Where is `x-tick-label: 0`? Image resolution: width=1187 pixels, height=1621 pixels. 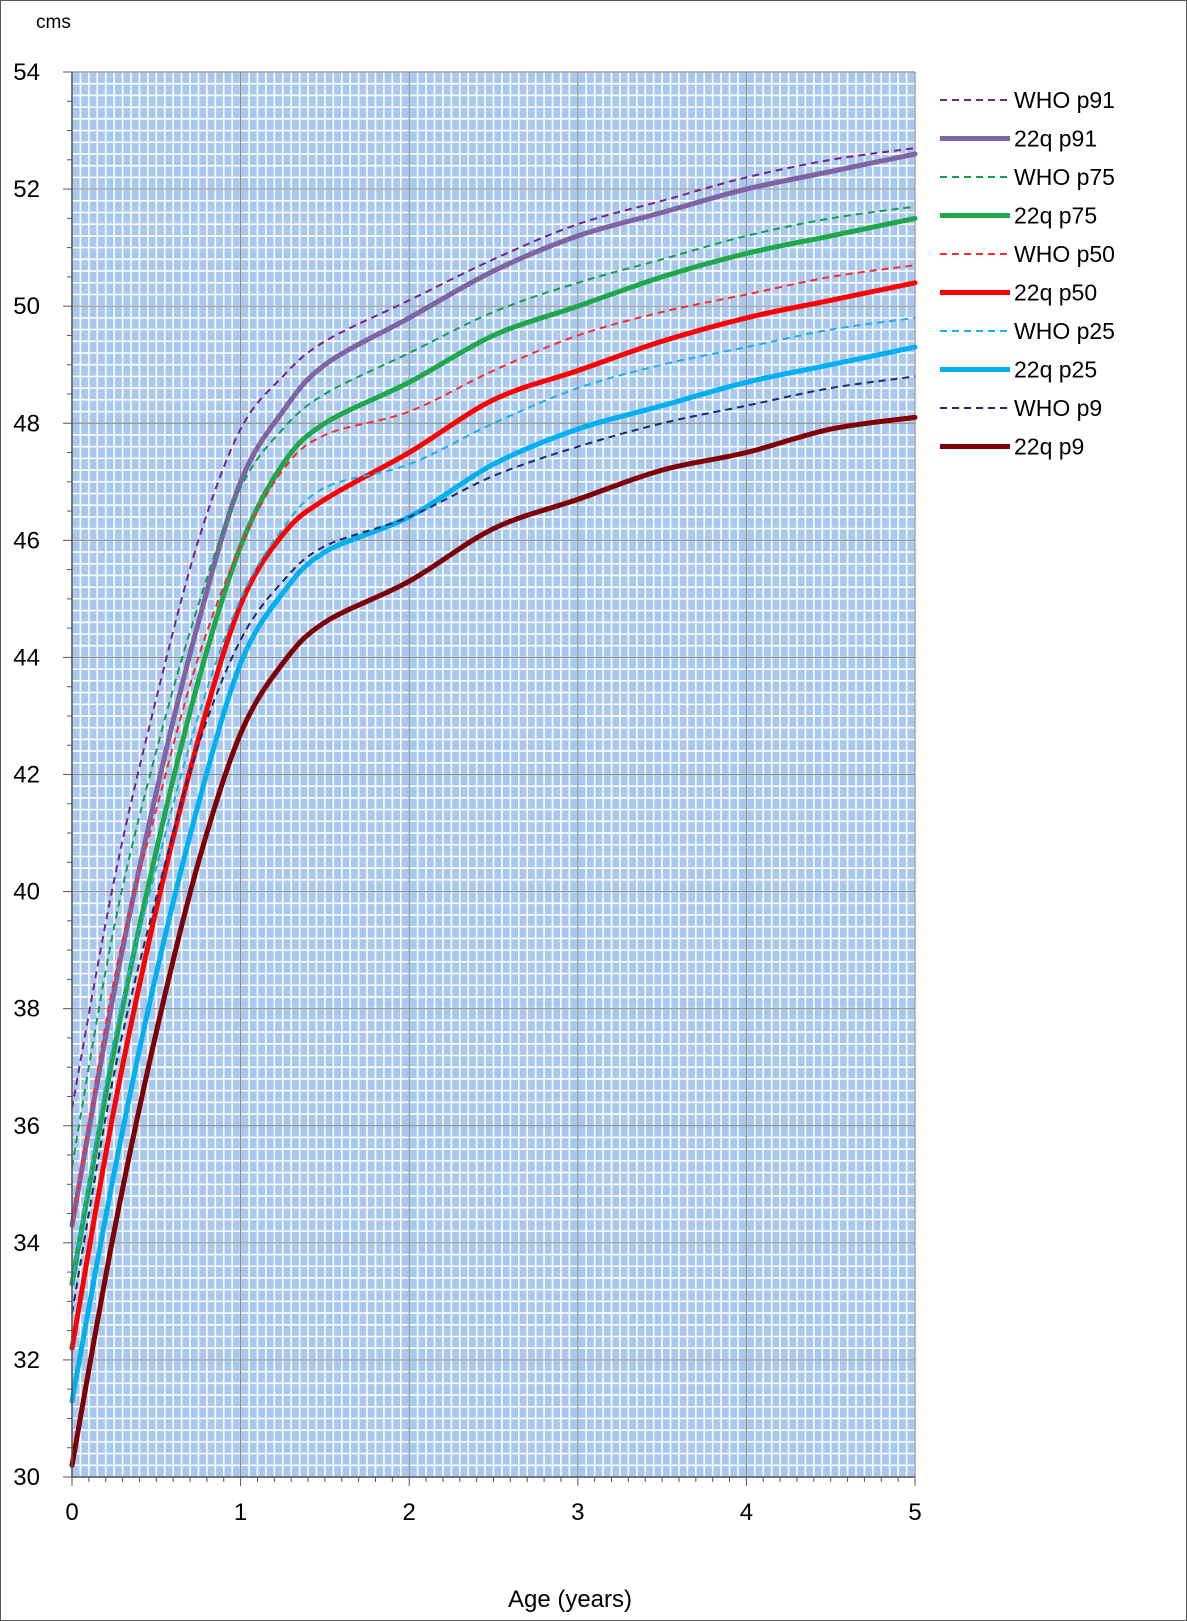 x-tick-label: 0 is located at coordinates (71, 1512).